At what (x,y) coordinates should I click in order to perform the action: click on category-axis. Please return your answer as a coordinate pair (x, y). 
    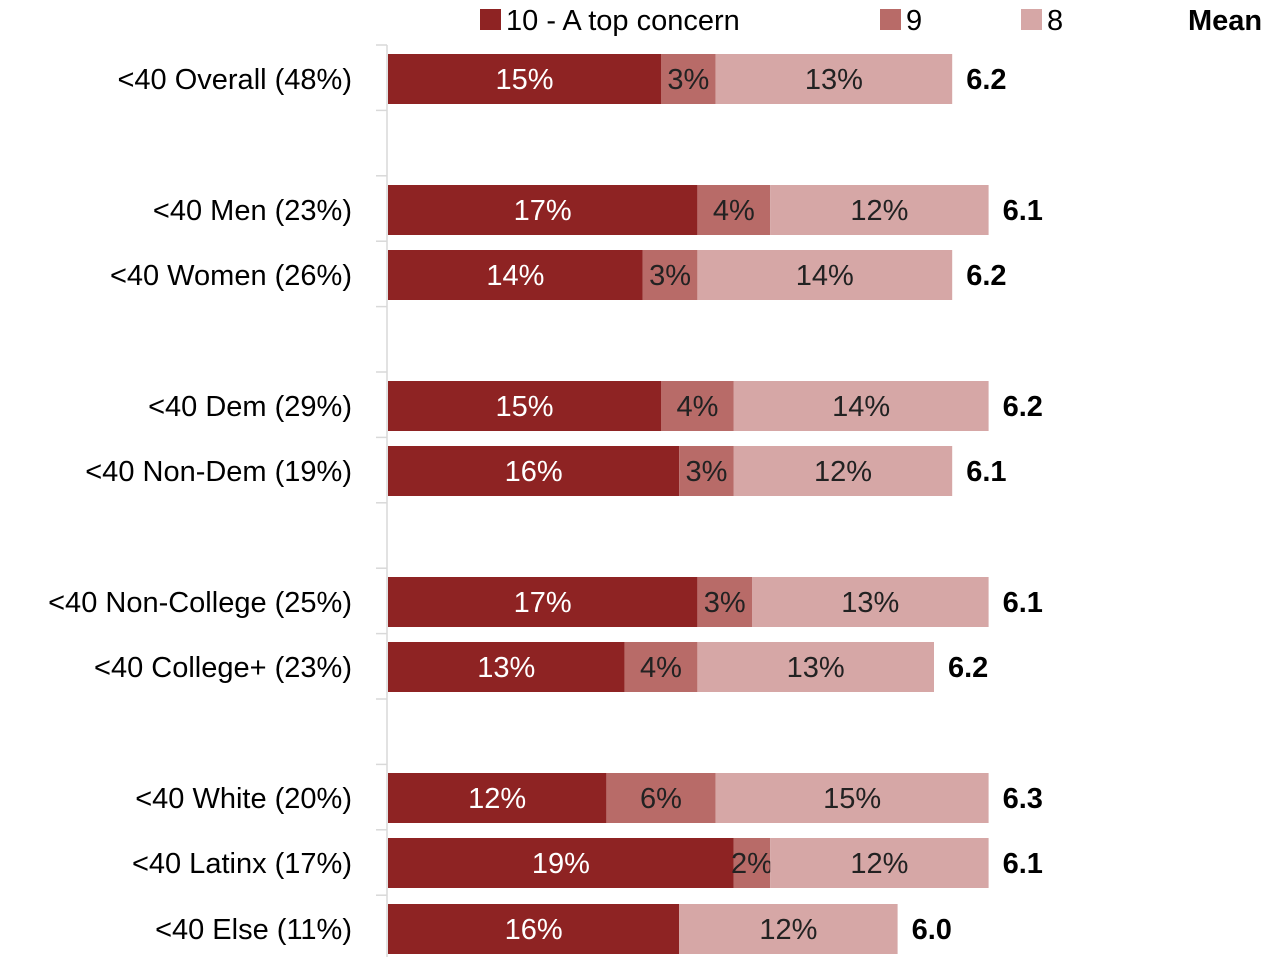
    Looking at the image, I should click on (382, 500).